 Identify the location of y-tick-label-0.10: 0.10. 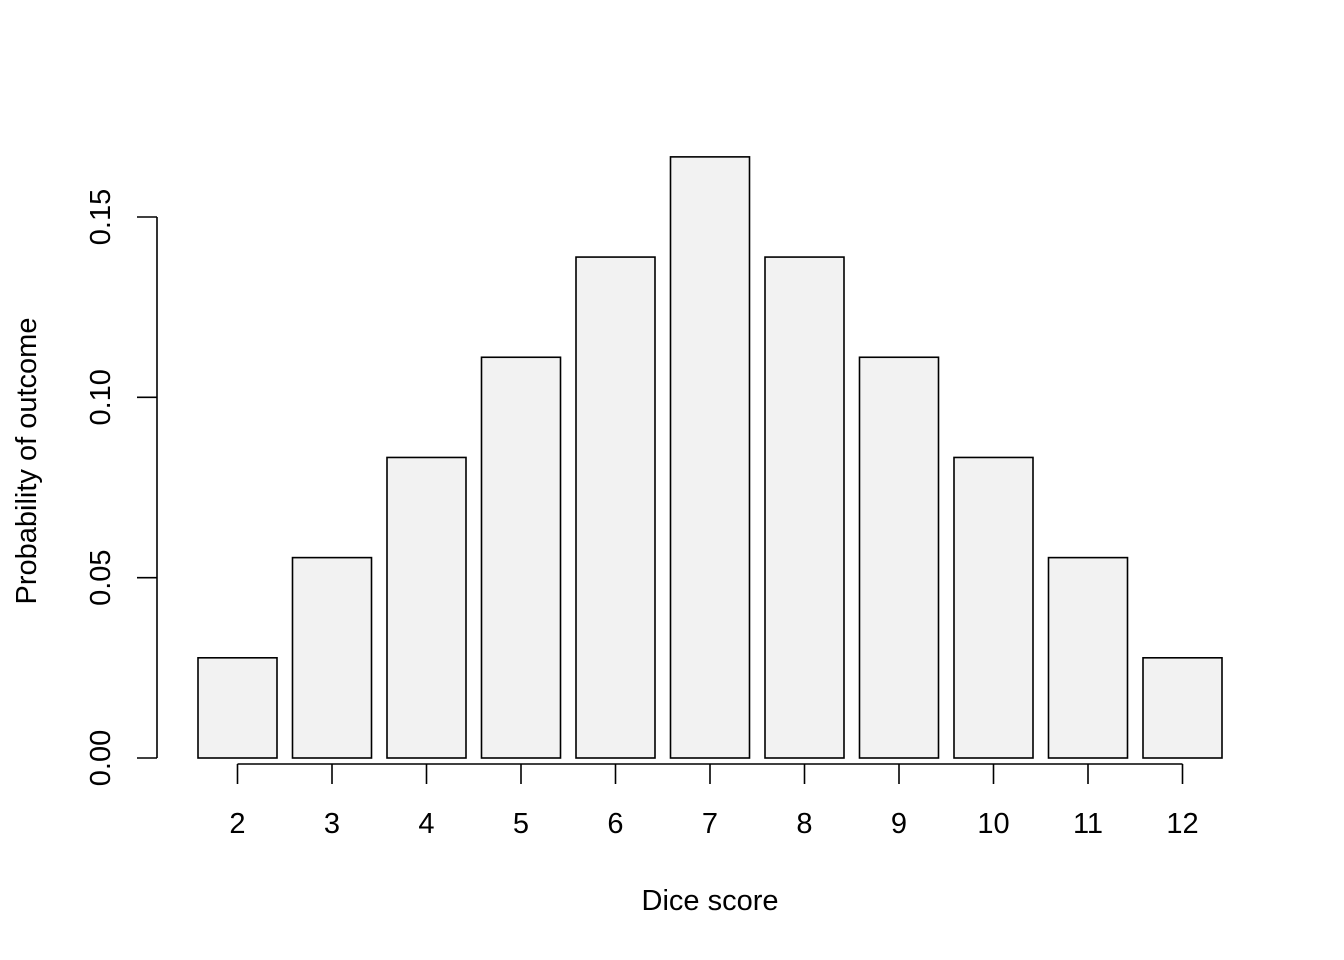
(101, 397).